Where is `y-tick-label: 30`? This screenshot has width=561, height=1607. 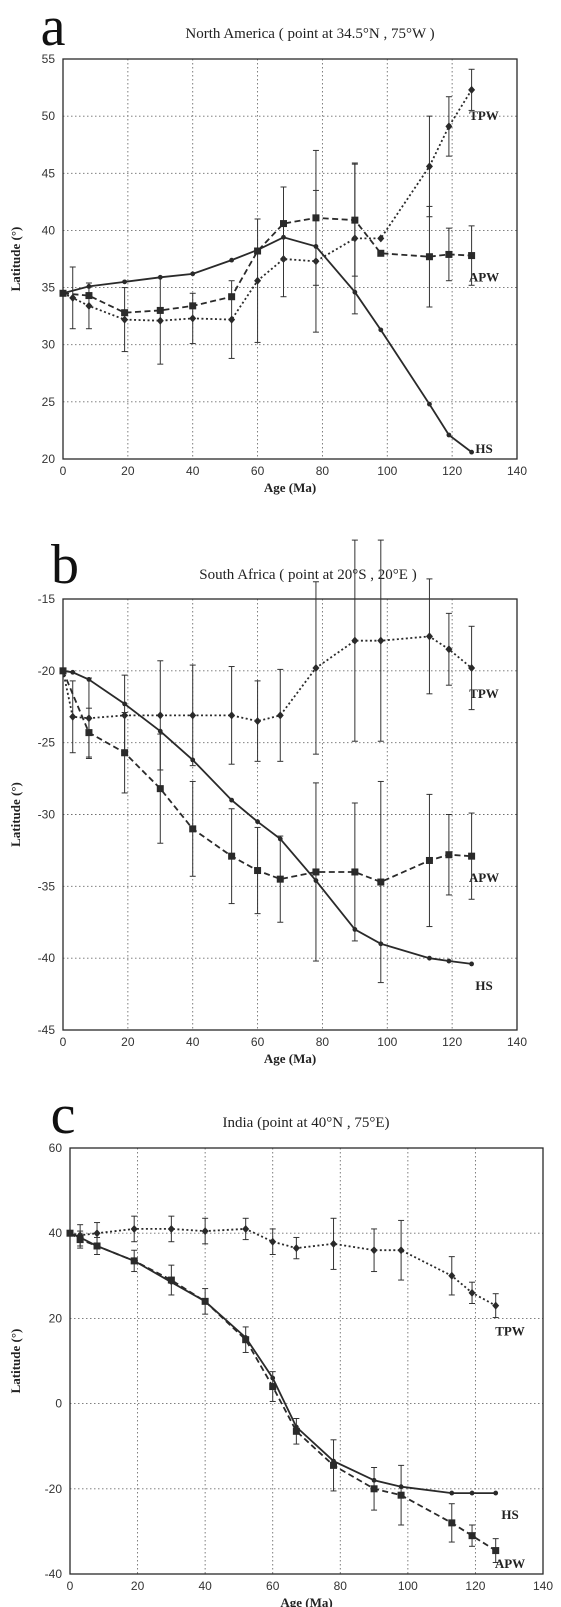 y-tick-label: 30 is located at coordinates (49, 345).